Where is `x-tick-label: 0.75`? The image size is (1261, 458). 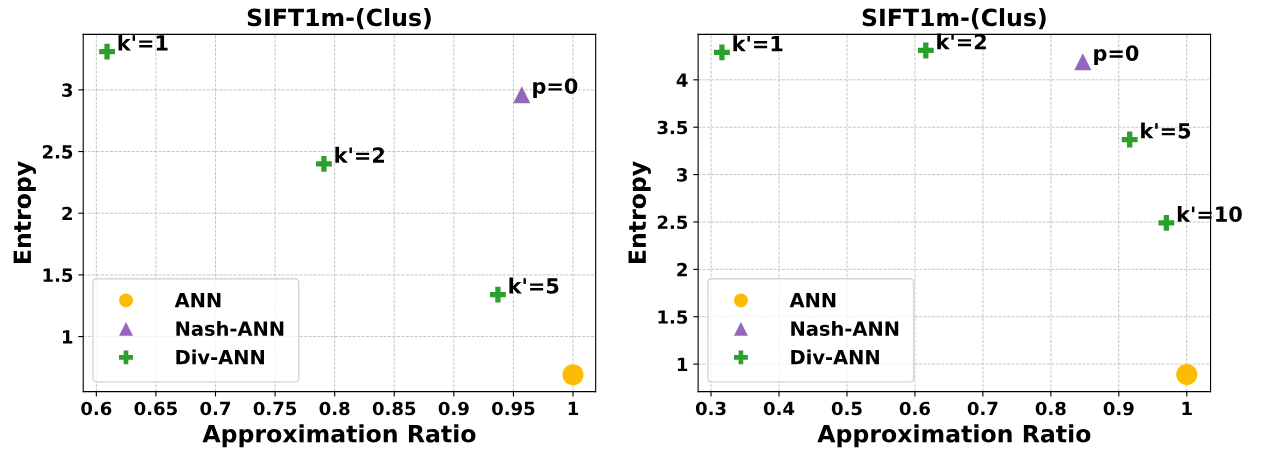 x-tick-label: 0.75 is located at coordinates (275, 408).